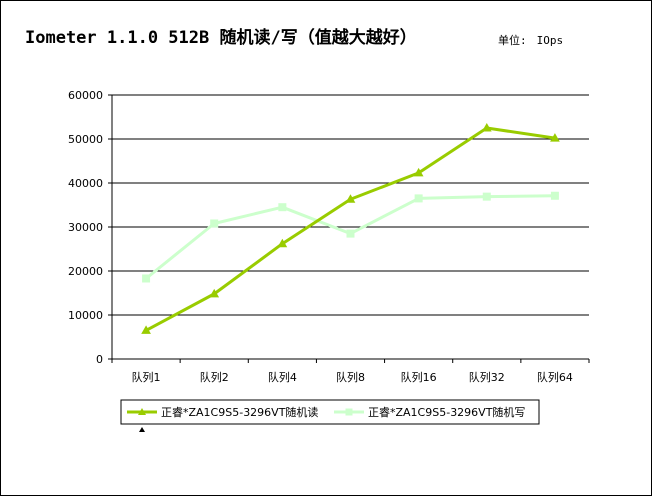  I want to click on x-tick-label: 队列16, so click(419, 377).